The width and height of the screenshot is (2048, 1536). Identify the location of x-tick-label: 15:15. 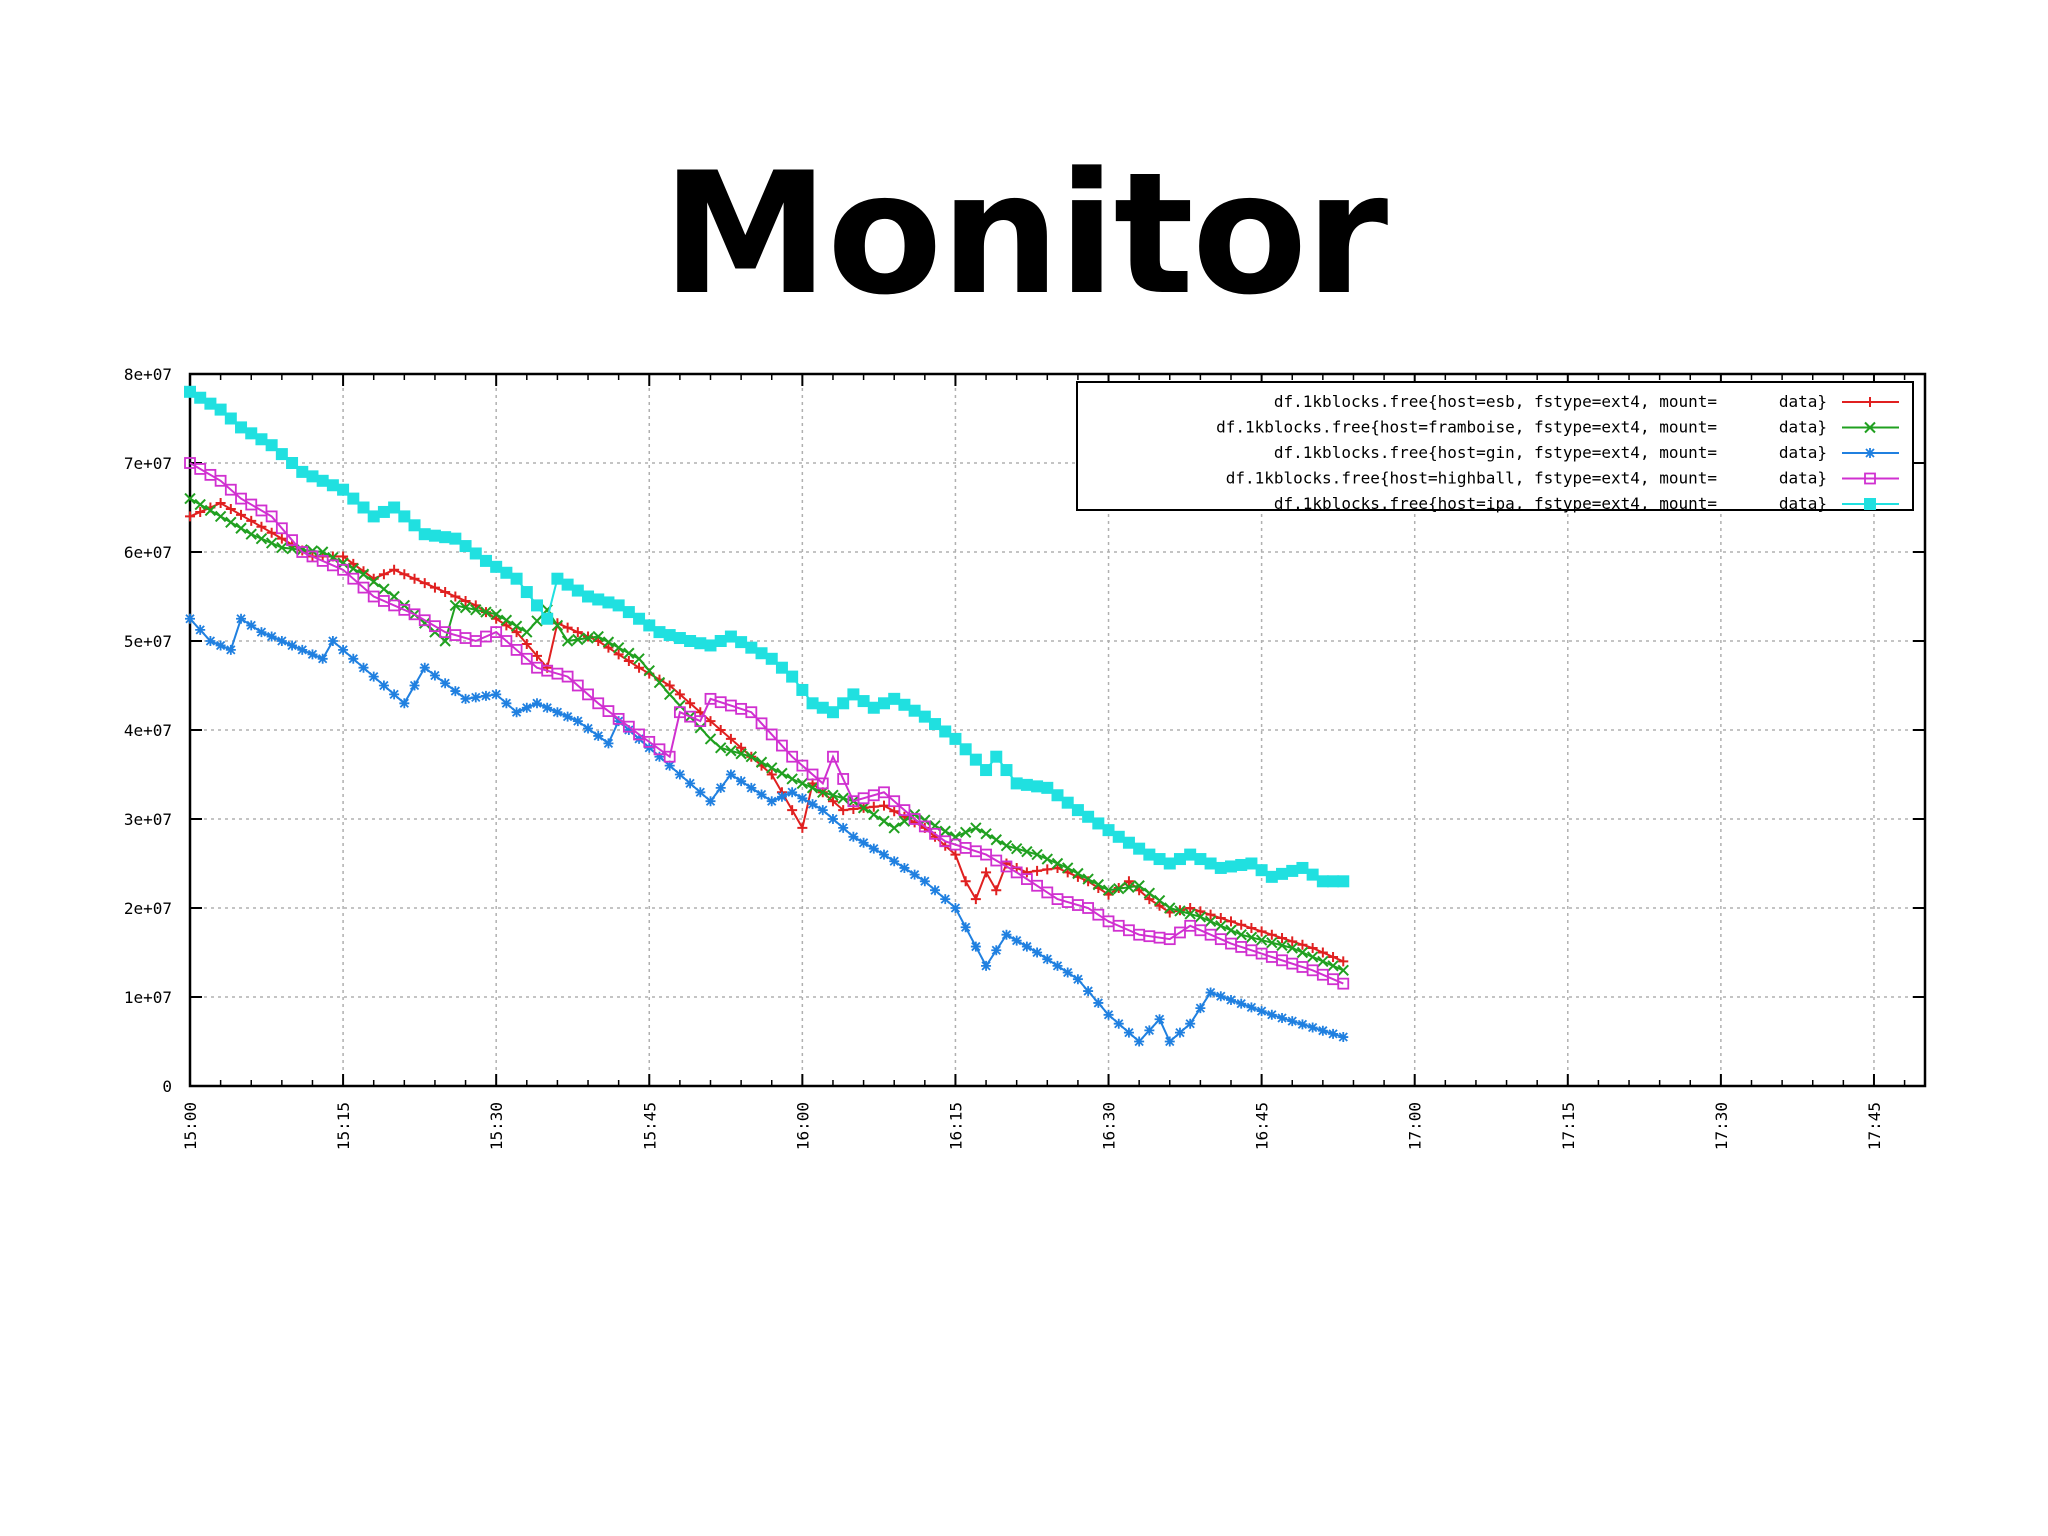
(343, 1126).